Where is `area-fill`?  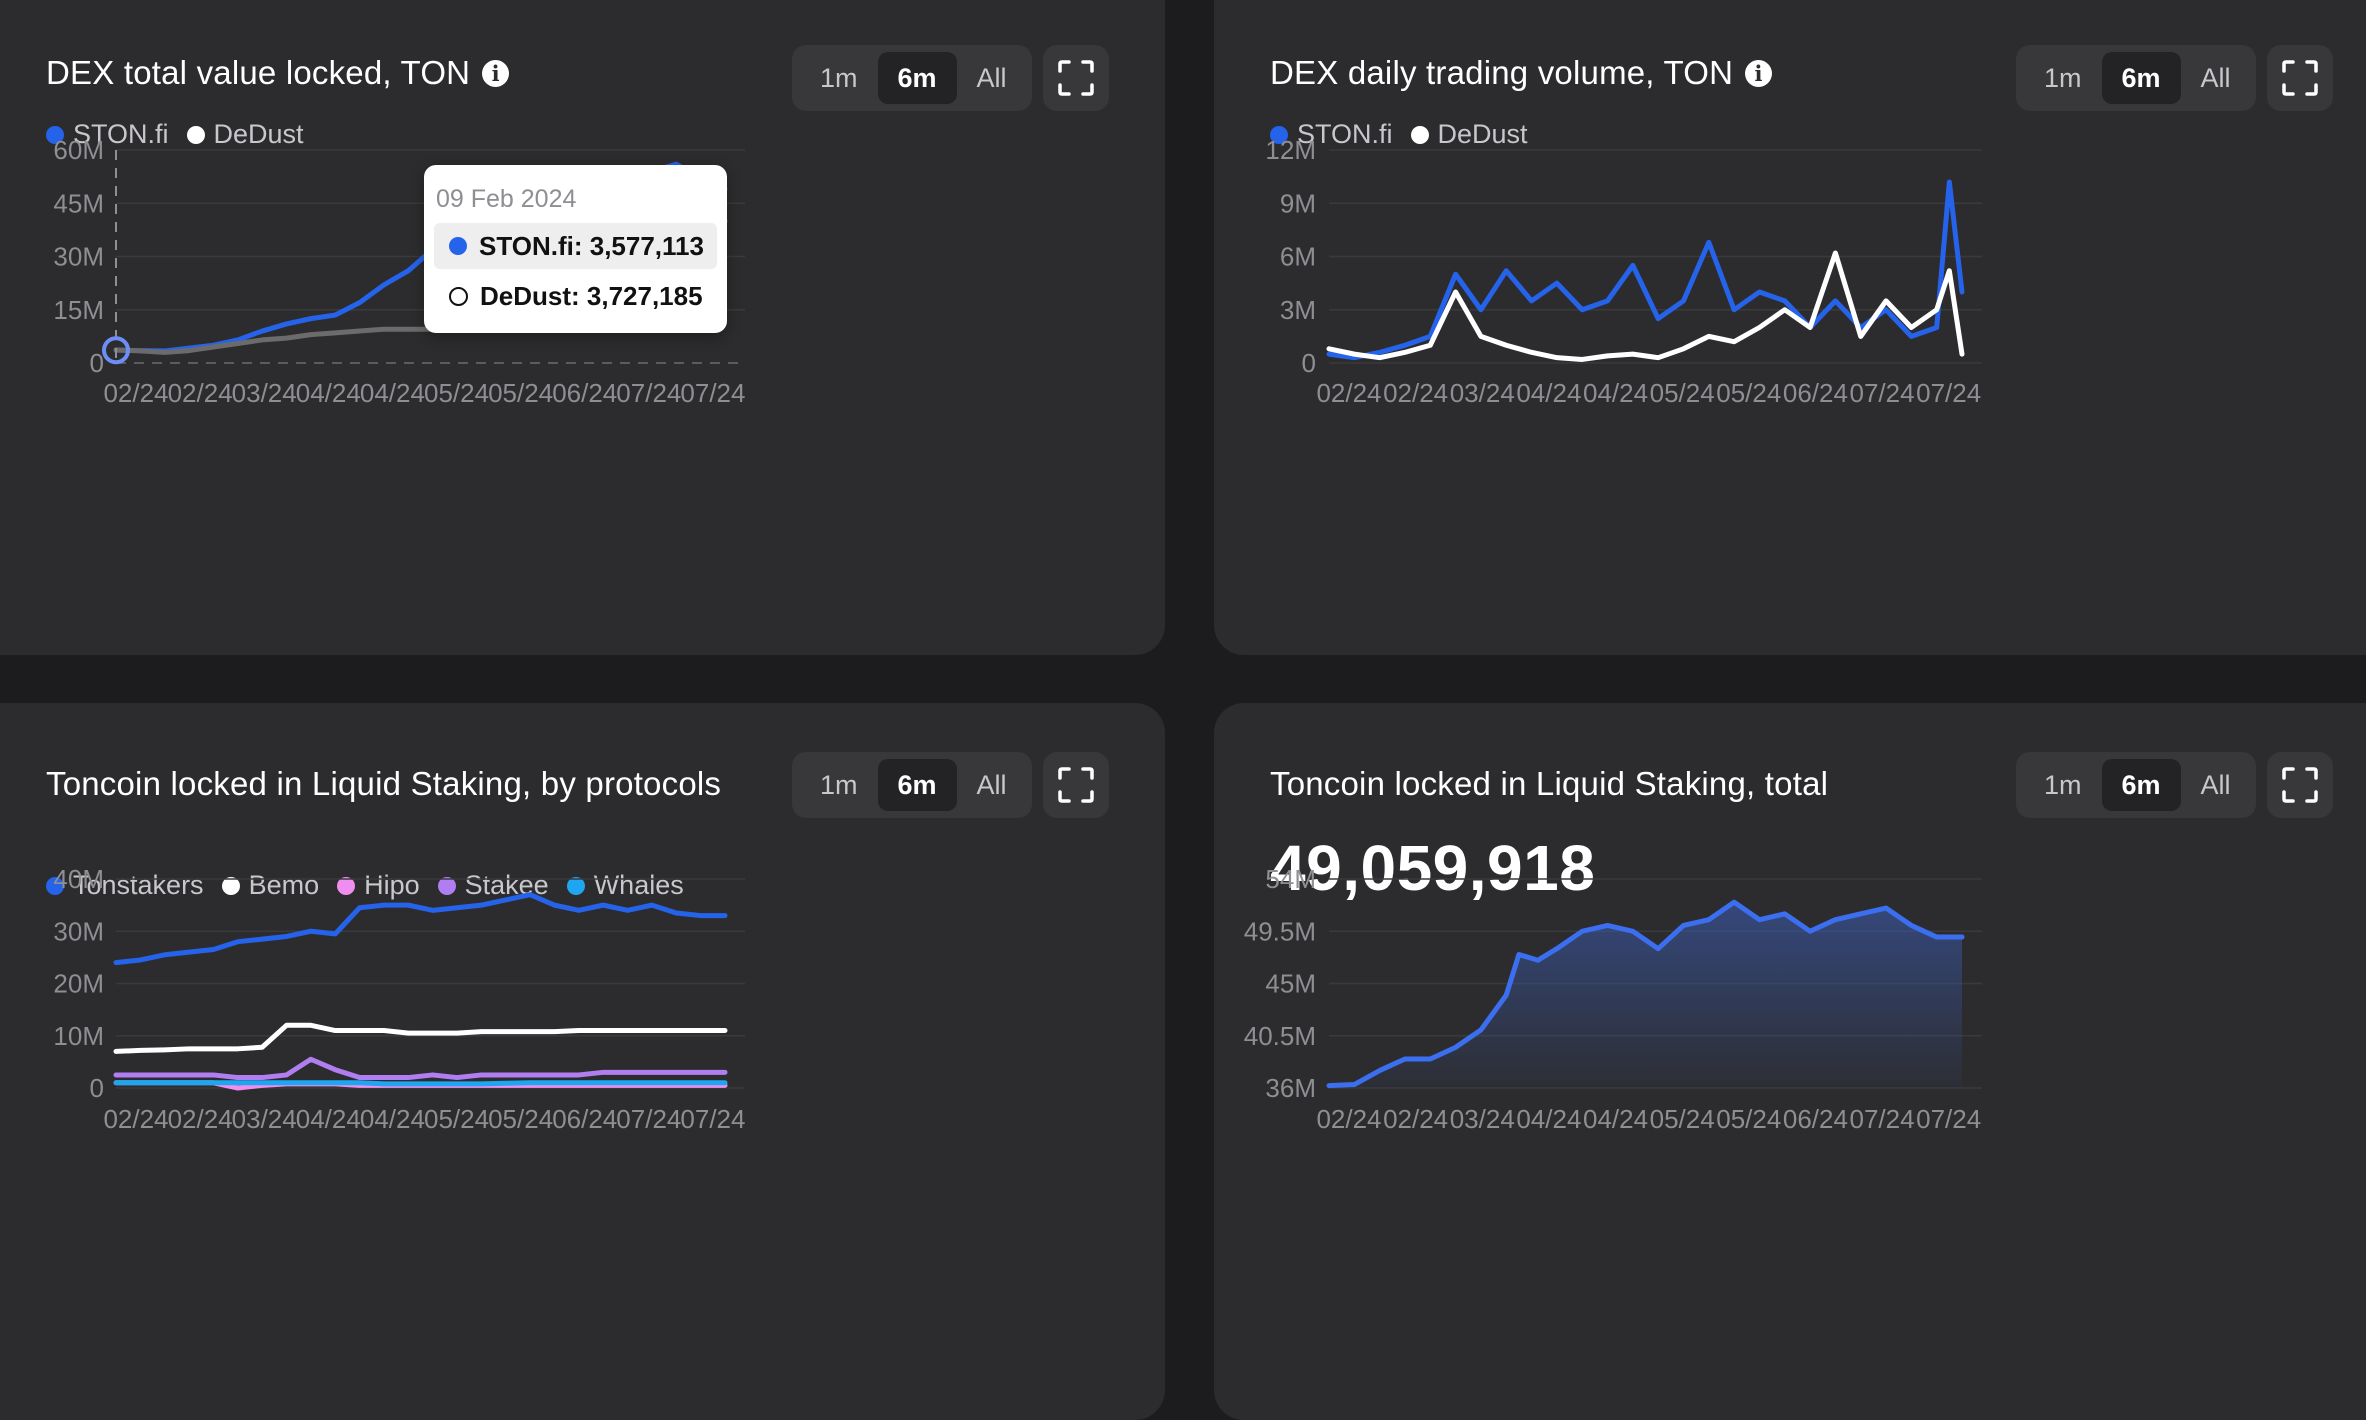 area-fill is located at coordinates (1645, 995).